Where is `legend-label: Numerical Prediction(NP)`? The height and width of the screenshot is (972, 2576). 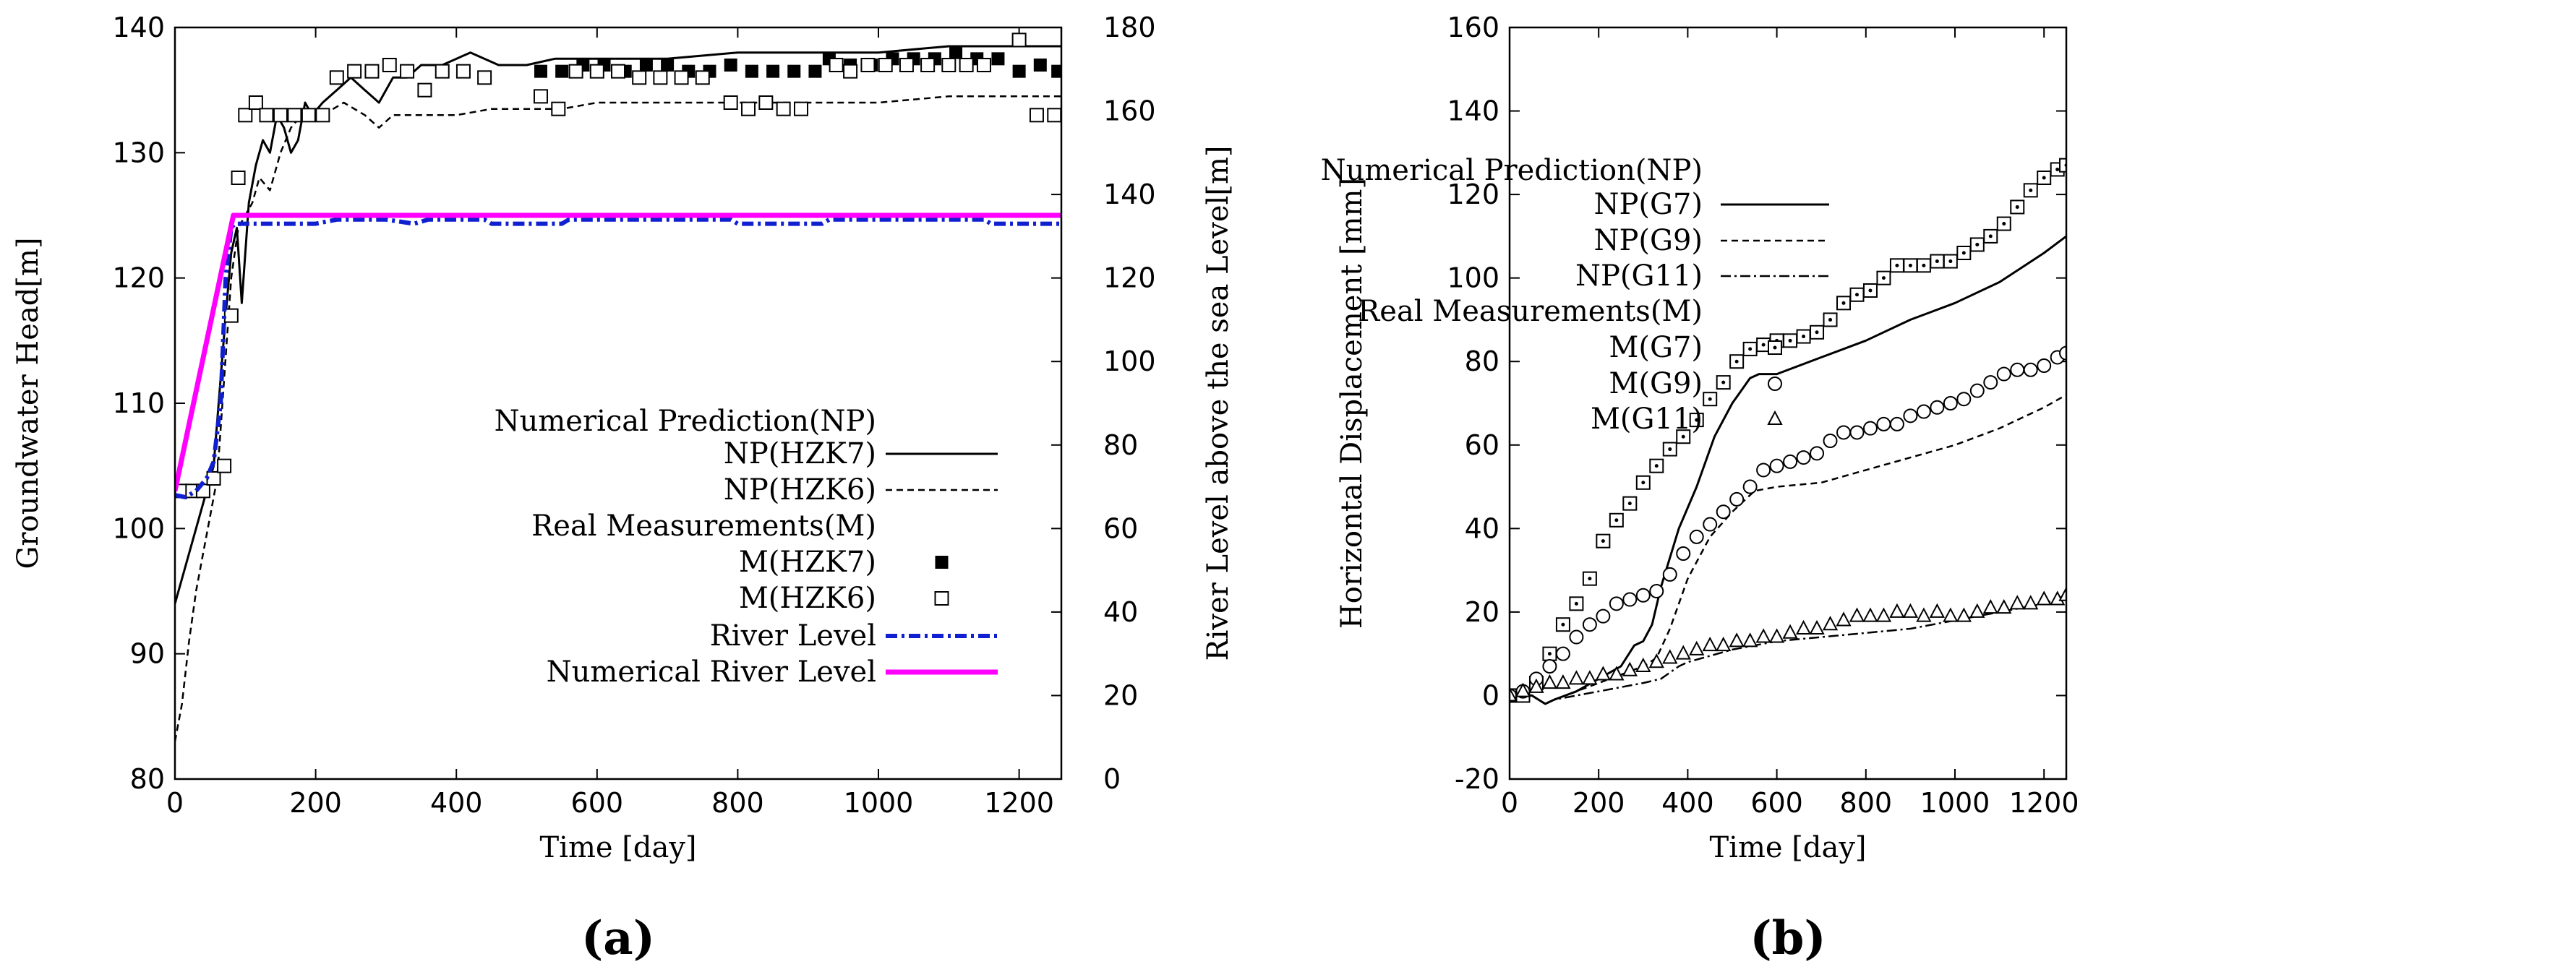
legend-label: Numerical Prediction(NP) is located at coordinates (685, 421).